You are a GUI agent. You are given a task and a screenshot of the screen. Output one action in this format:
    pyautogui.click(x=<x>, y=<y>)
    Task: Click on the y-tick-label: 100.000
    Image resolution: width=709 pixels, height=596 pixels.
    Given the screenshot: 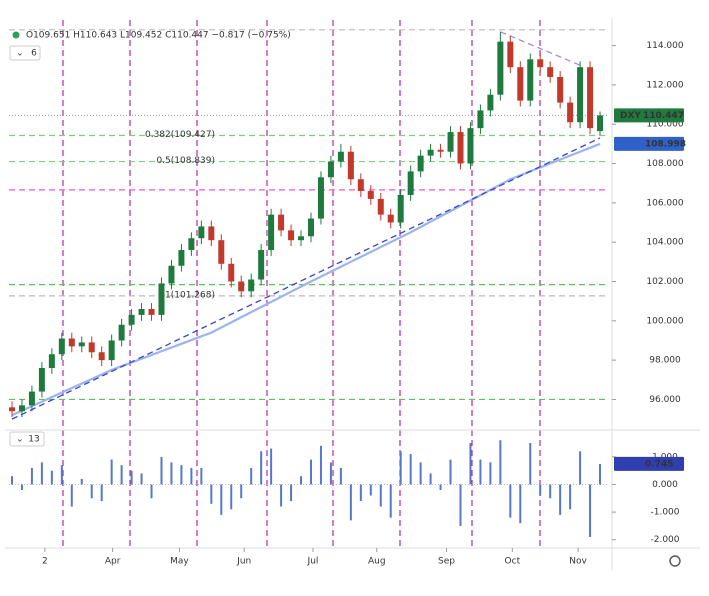 What is the action you would take?
    pyautogui.click(x=664, y=321)
    